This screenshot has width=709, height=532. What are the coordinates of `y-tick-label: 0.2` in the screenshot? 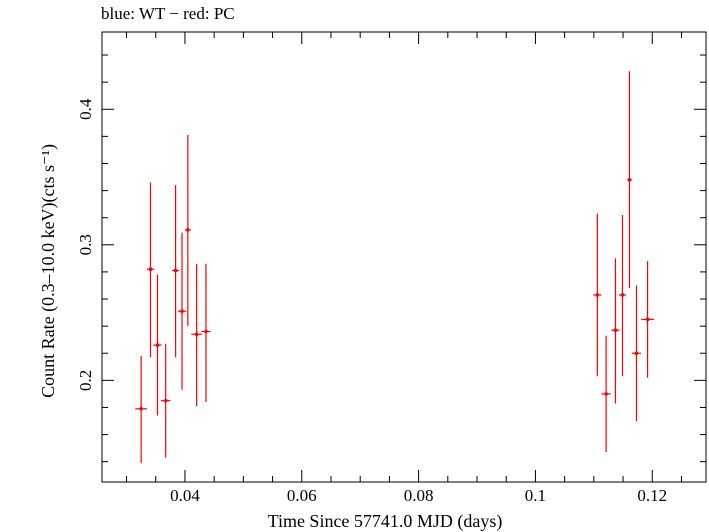 It's located at (85, 380).